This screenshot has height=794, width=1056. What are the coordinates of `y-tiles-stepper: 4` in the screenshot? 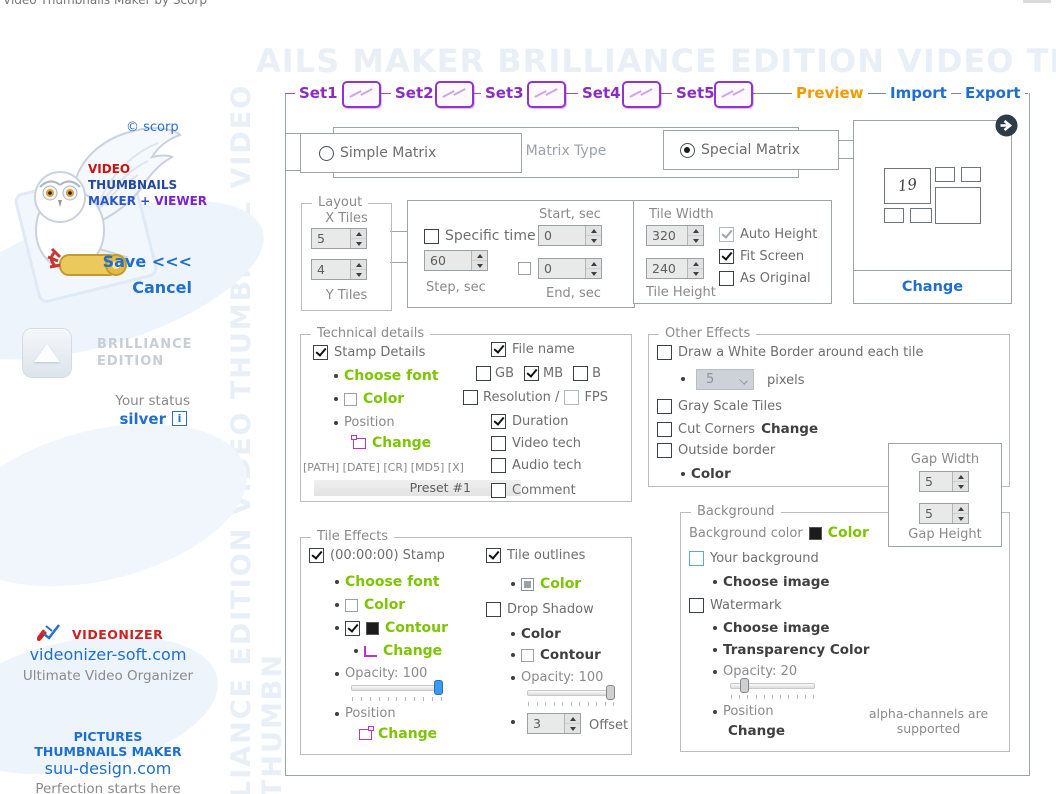 It's located at (339, 269).